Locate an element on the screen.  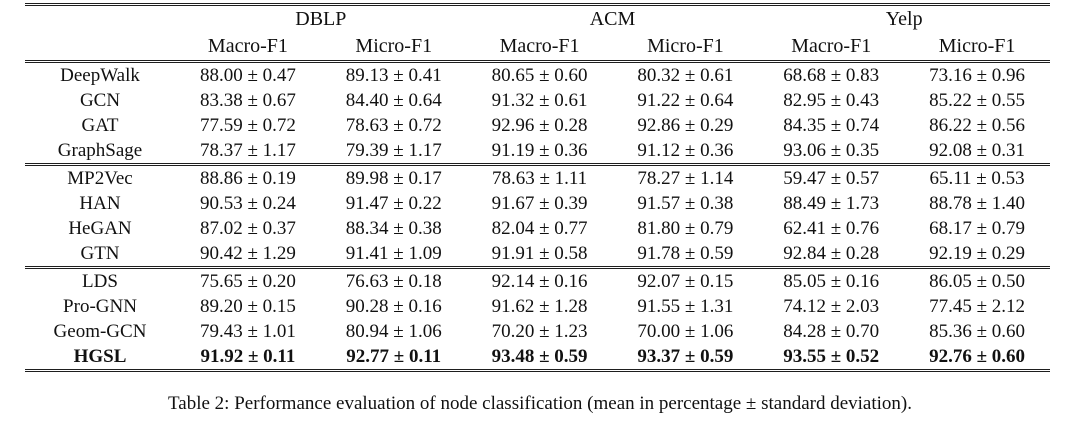
metric-cell: 91.67 ± 0.39 is located at coordinates (539, 203).